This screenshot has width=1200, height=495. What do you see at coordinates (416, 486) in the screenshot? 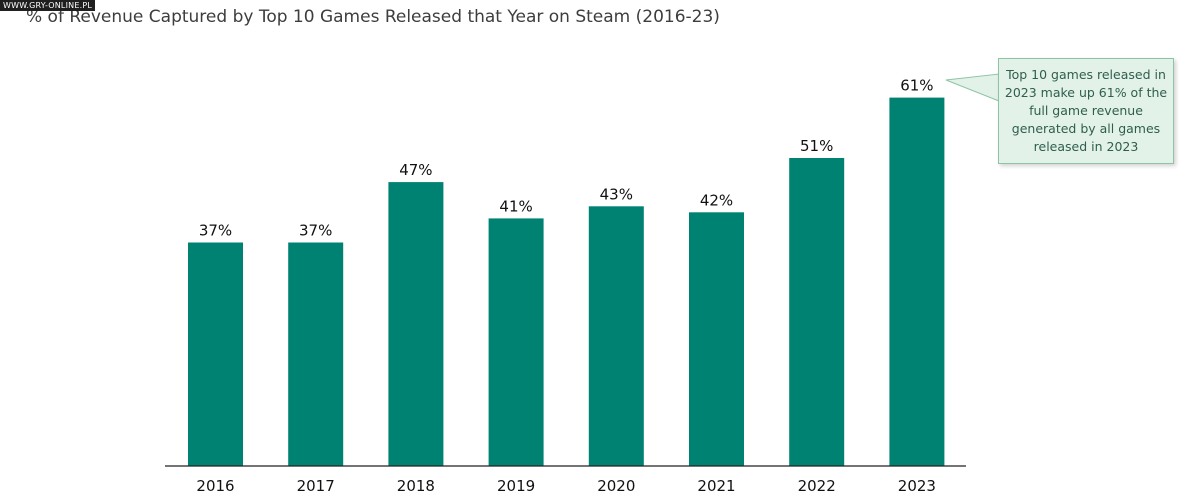
I see `x-tick-label-2018: 2018` at bounding box center [416, 486].